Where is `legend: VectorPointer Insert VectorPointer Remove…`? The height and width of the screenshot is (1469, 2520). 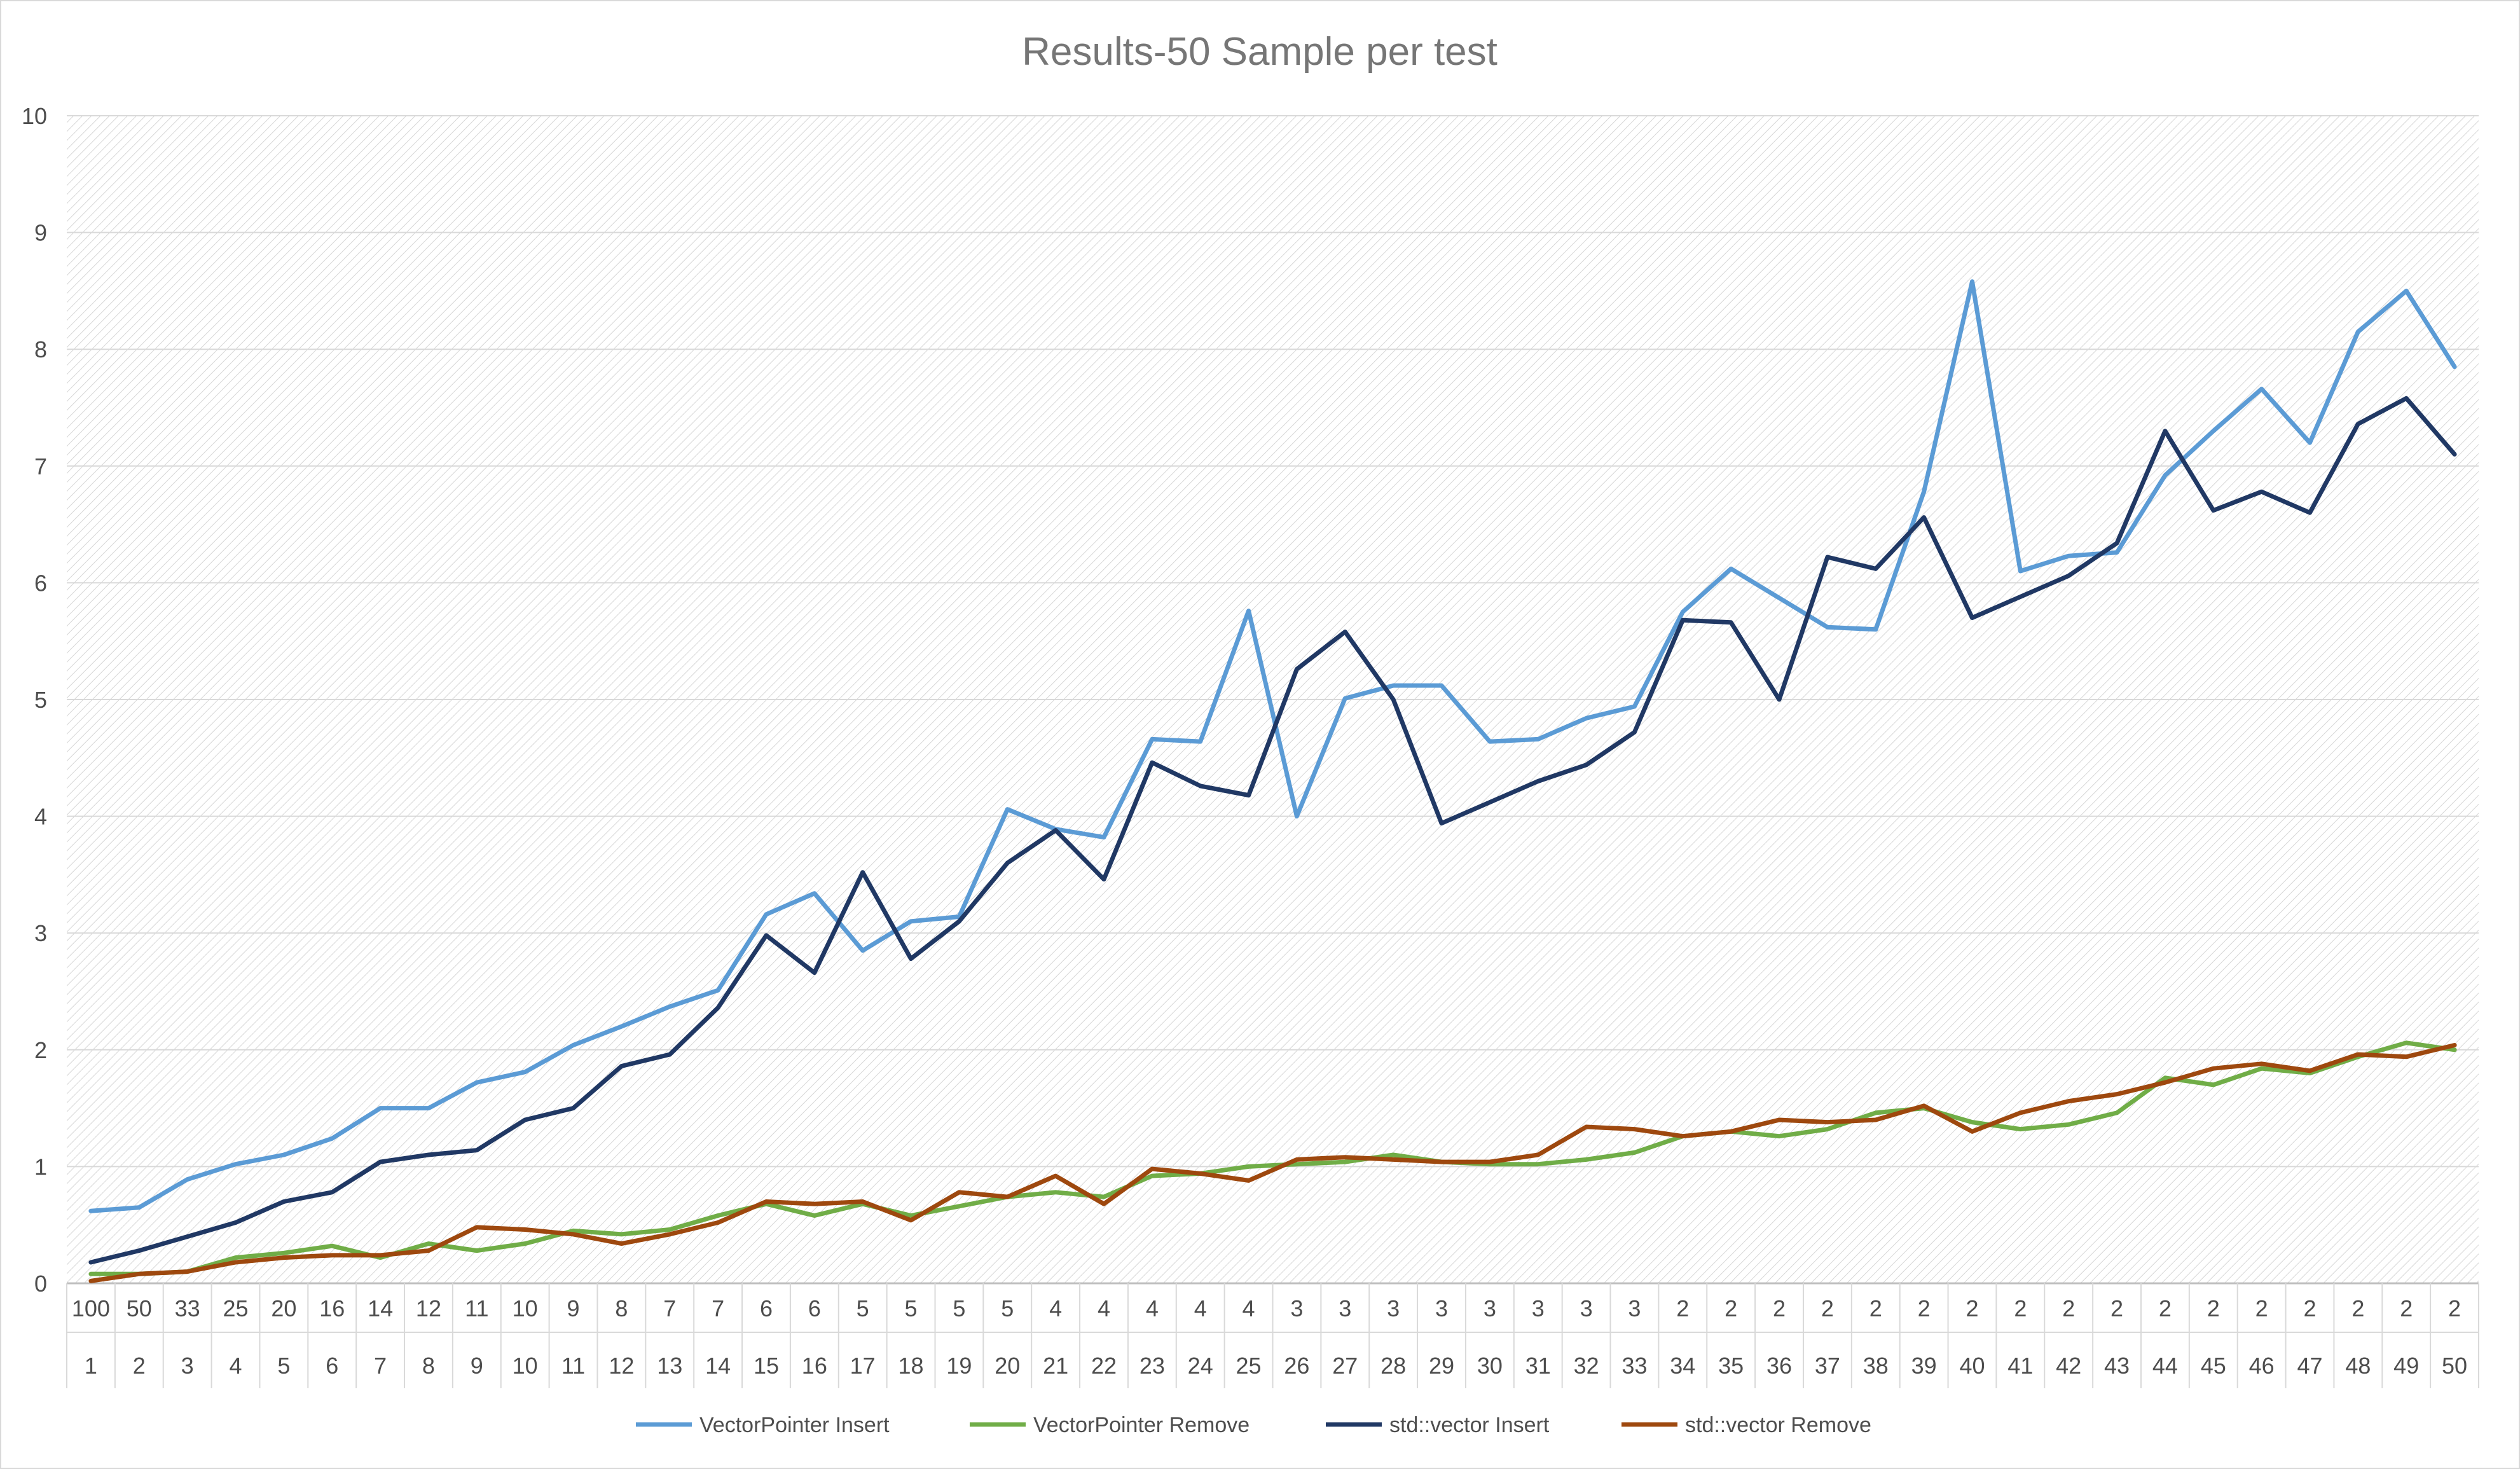 legend: VectorPointer Insert VectorPointer Remove… is located at coordinates (1253, 1425).